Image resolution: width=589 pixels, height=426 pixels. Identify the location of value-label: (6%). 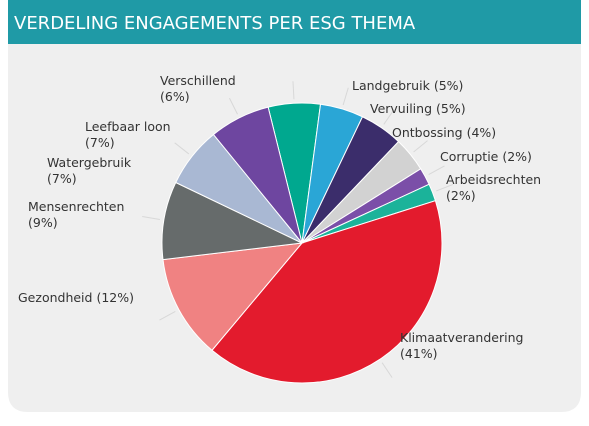
(175, 96).